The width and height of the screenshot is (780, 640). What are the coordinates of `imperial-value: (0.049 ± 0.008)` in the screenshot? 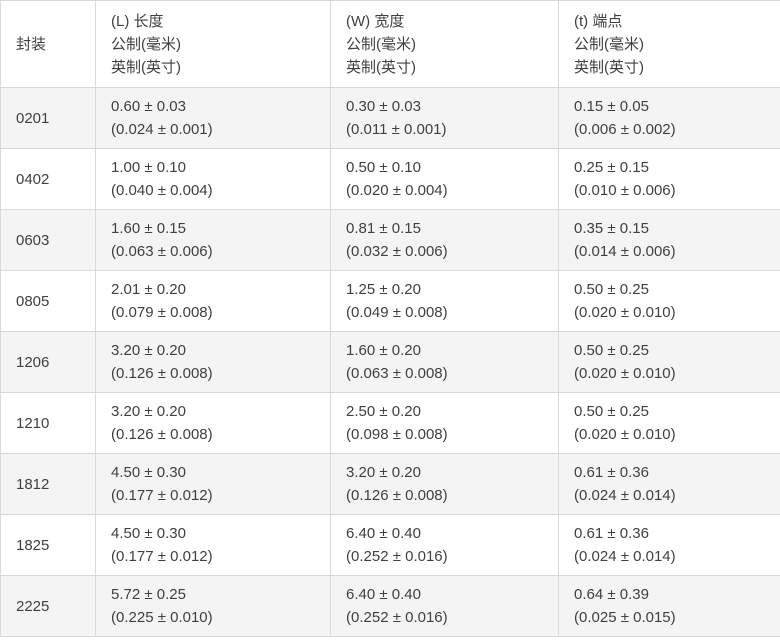 It's located at (397, 312).